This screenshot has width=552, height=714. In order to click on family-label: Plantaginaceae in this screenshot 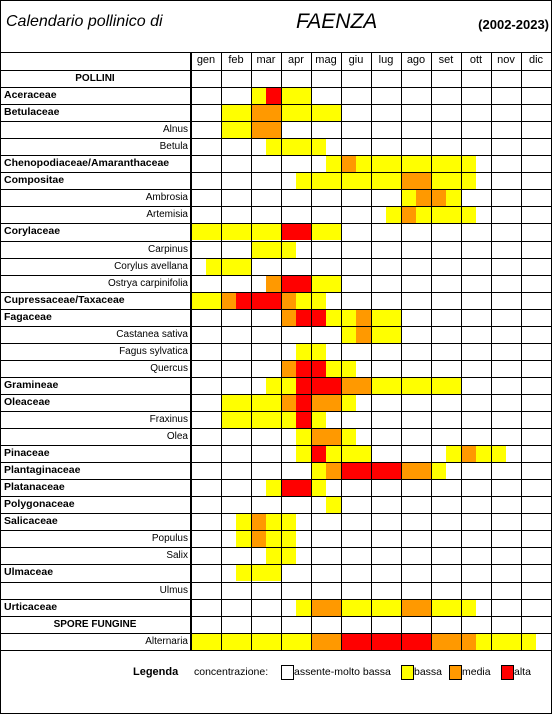, I will do `click(42, 470)`.